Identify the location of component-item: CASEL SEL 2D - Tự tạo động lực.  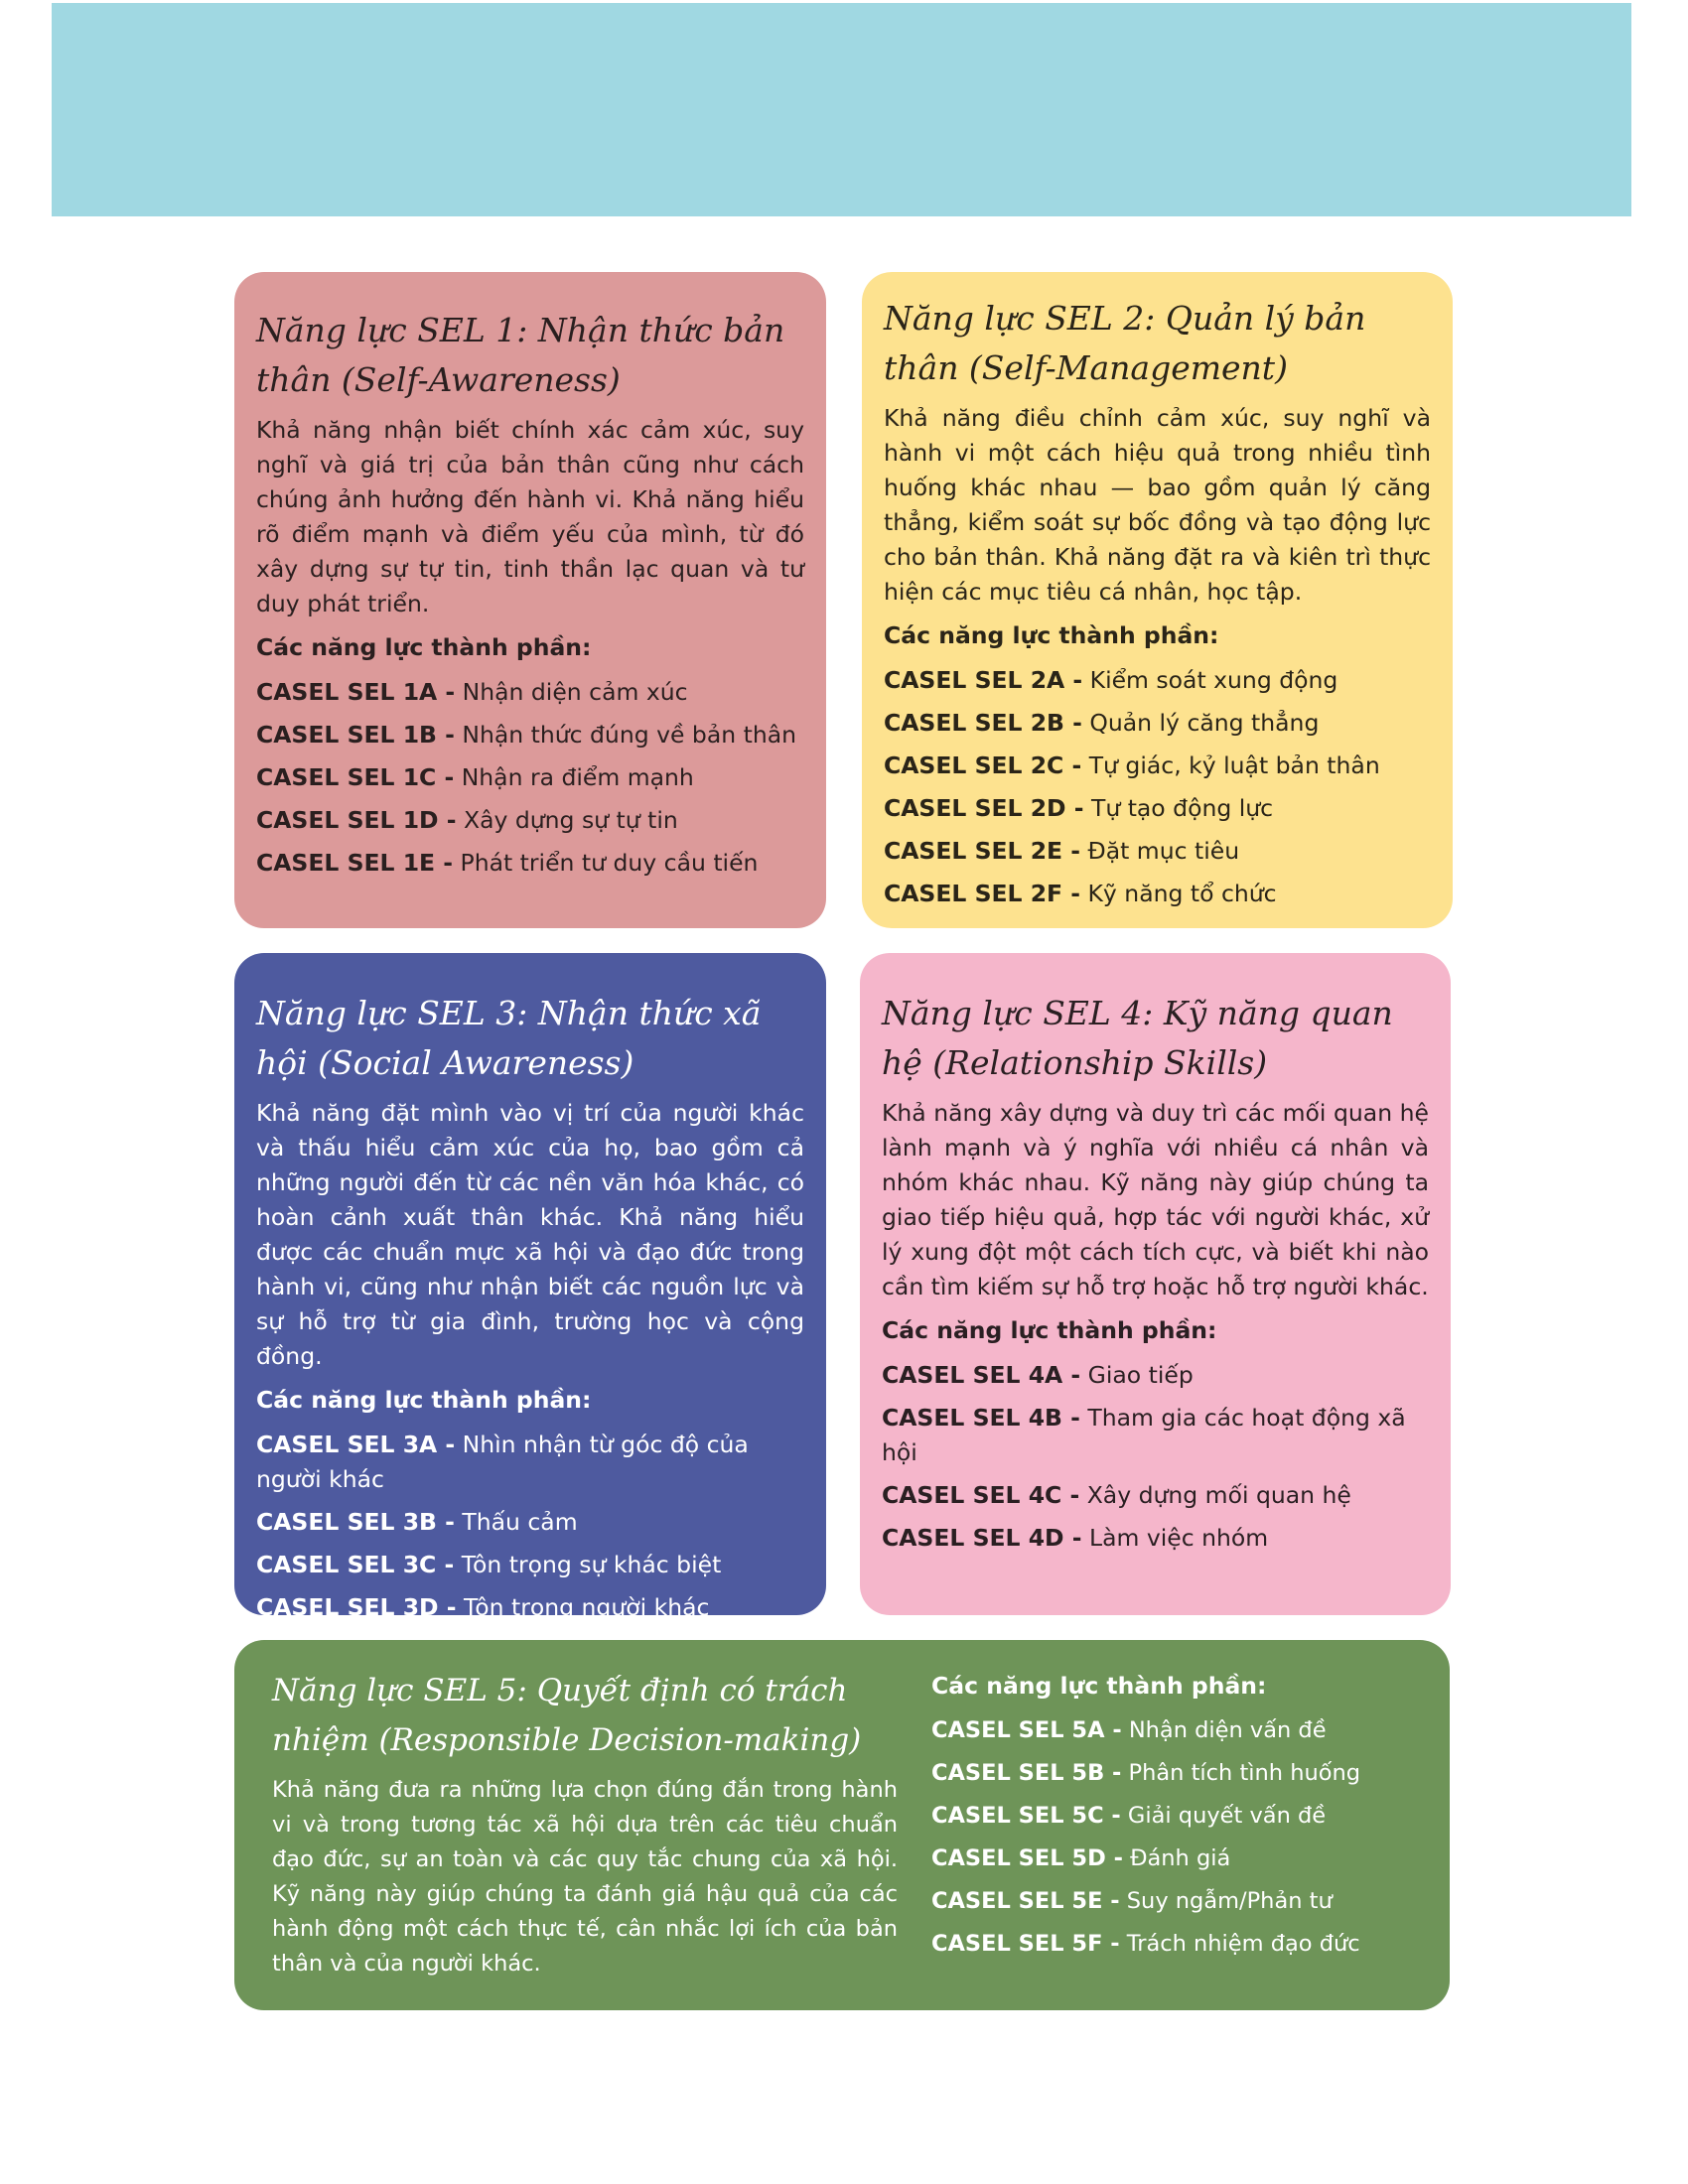
(1157, 808).